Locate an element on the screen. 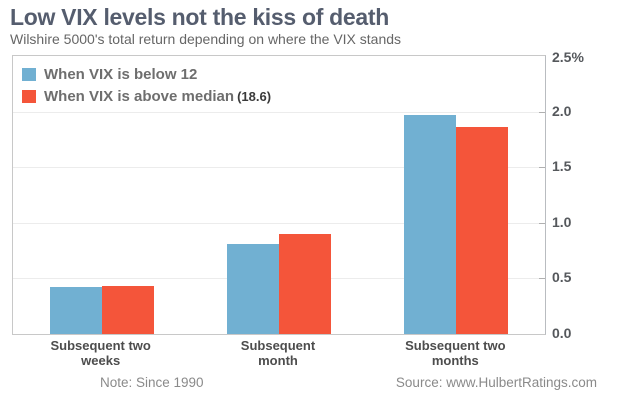  source-text: Source: www.HulbertRatings.com is located at coordinates (496, 382).